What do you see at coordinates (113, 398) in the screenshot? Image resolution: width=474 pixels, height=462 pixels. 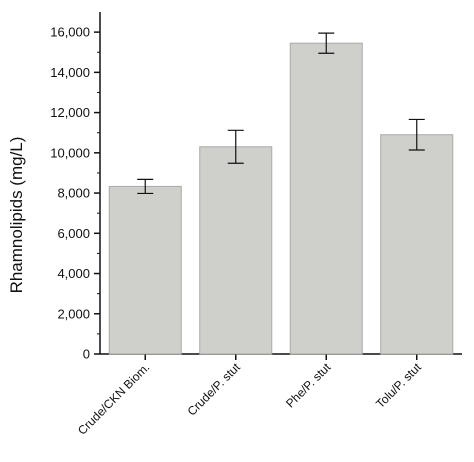 I see `x-tick-label: Crude/CKN Biom.` at bounding box center [113, 398].